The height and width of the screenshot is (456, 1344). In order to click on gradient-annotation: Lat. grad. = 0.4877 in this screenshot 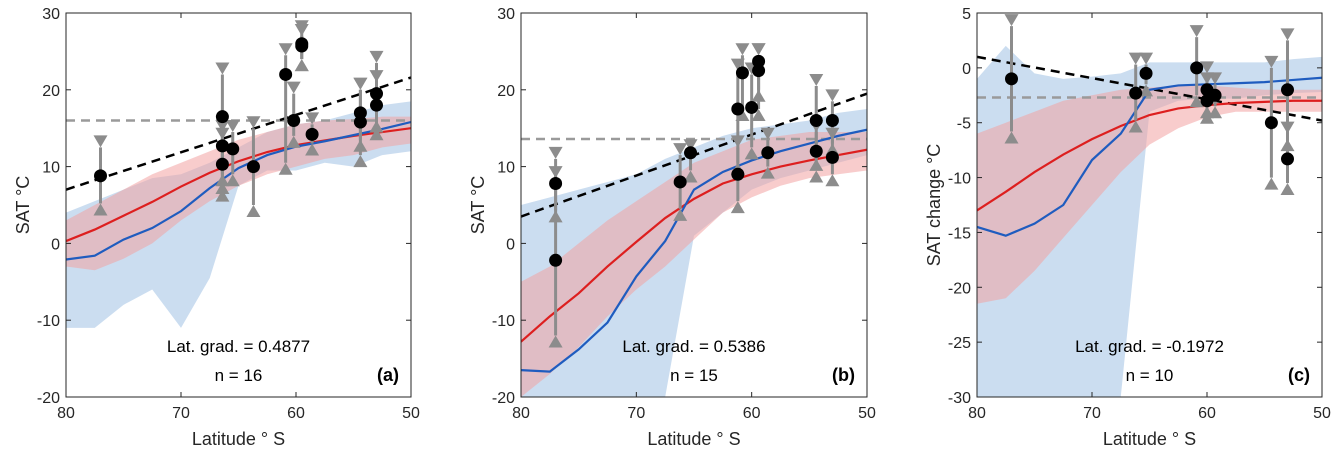, I will do `click(238, 346)`.